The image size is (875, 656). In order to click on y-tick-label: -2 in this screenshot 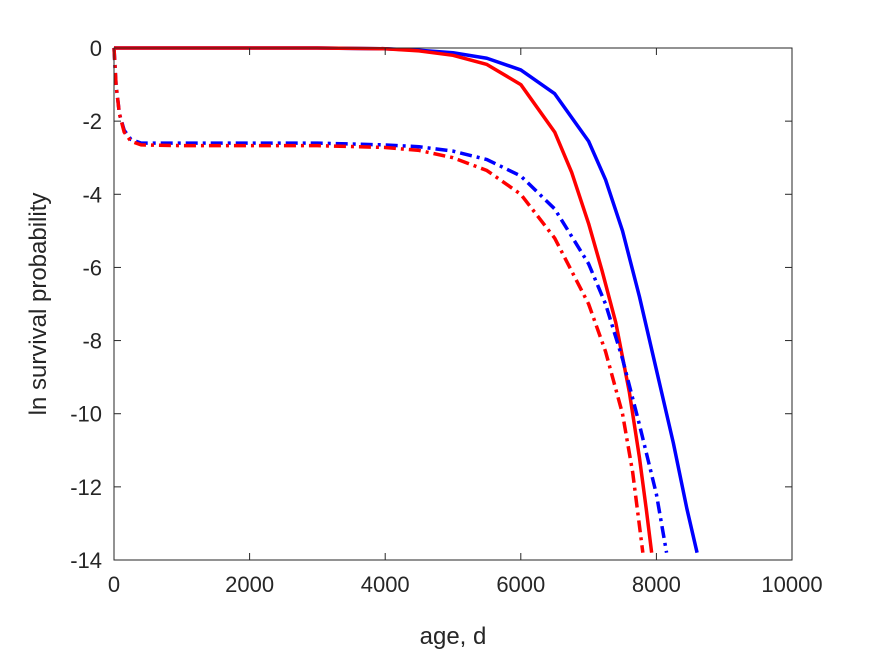, I will do `click(92, 121)`.